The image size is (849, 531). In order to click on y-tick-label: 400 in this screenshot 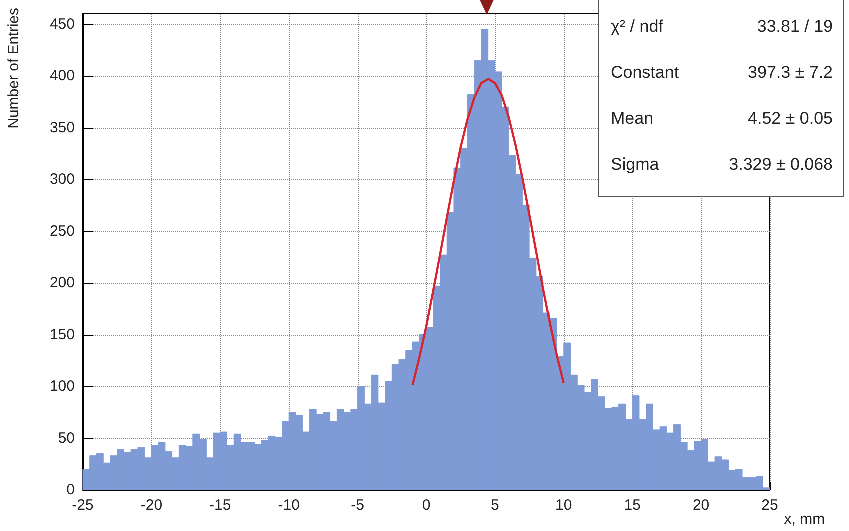, I will do `click(62, 76)`.